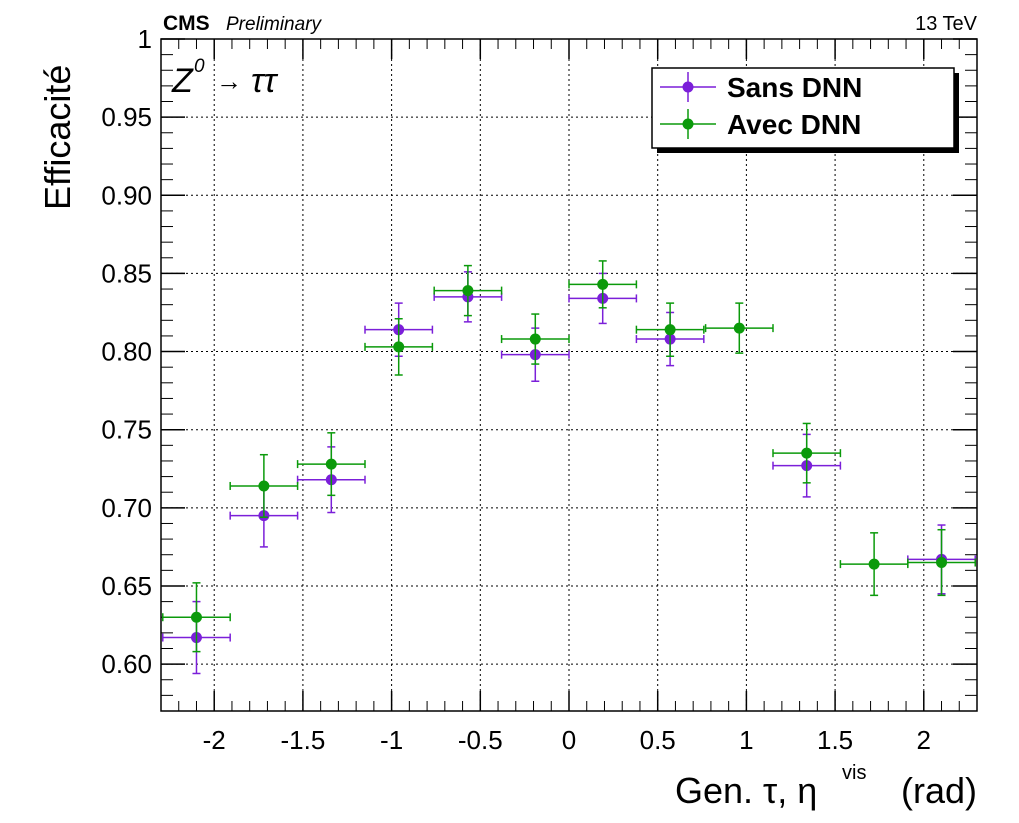 The image size is (1019, 823). What do you see at coordinates (126, 664) in the screenshot?
I see `y-tick-label: 0.60` at bounding box center [126, 664].